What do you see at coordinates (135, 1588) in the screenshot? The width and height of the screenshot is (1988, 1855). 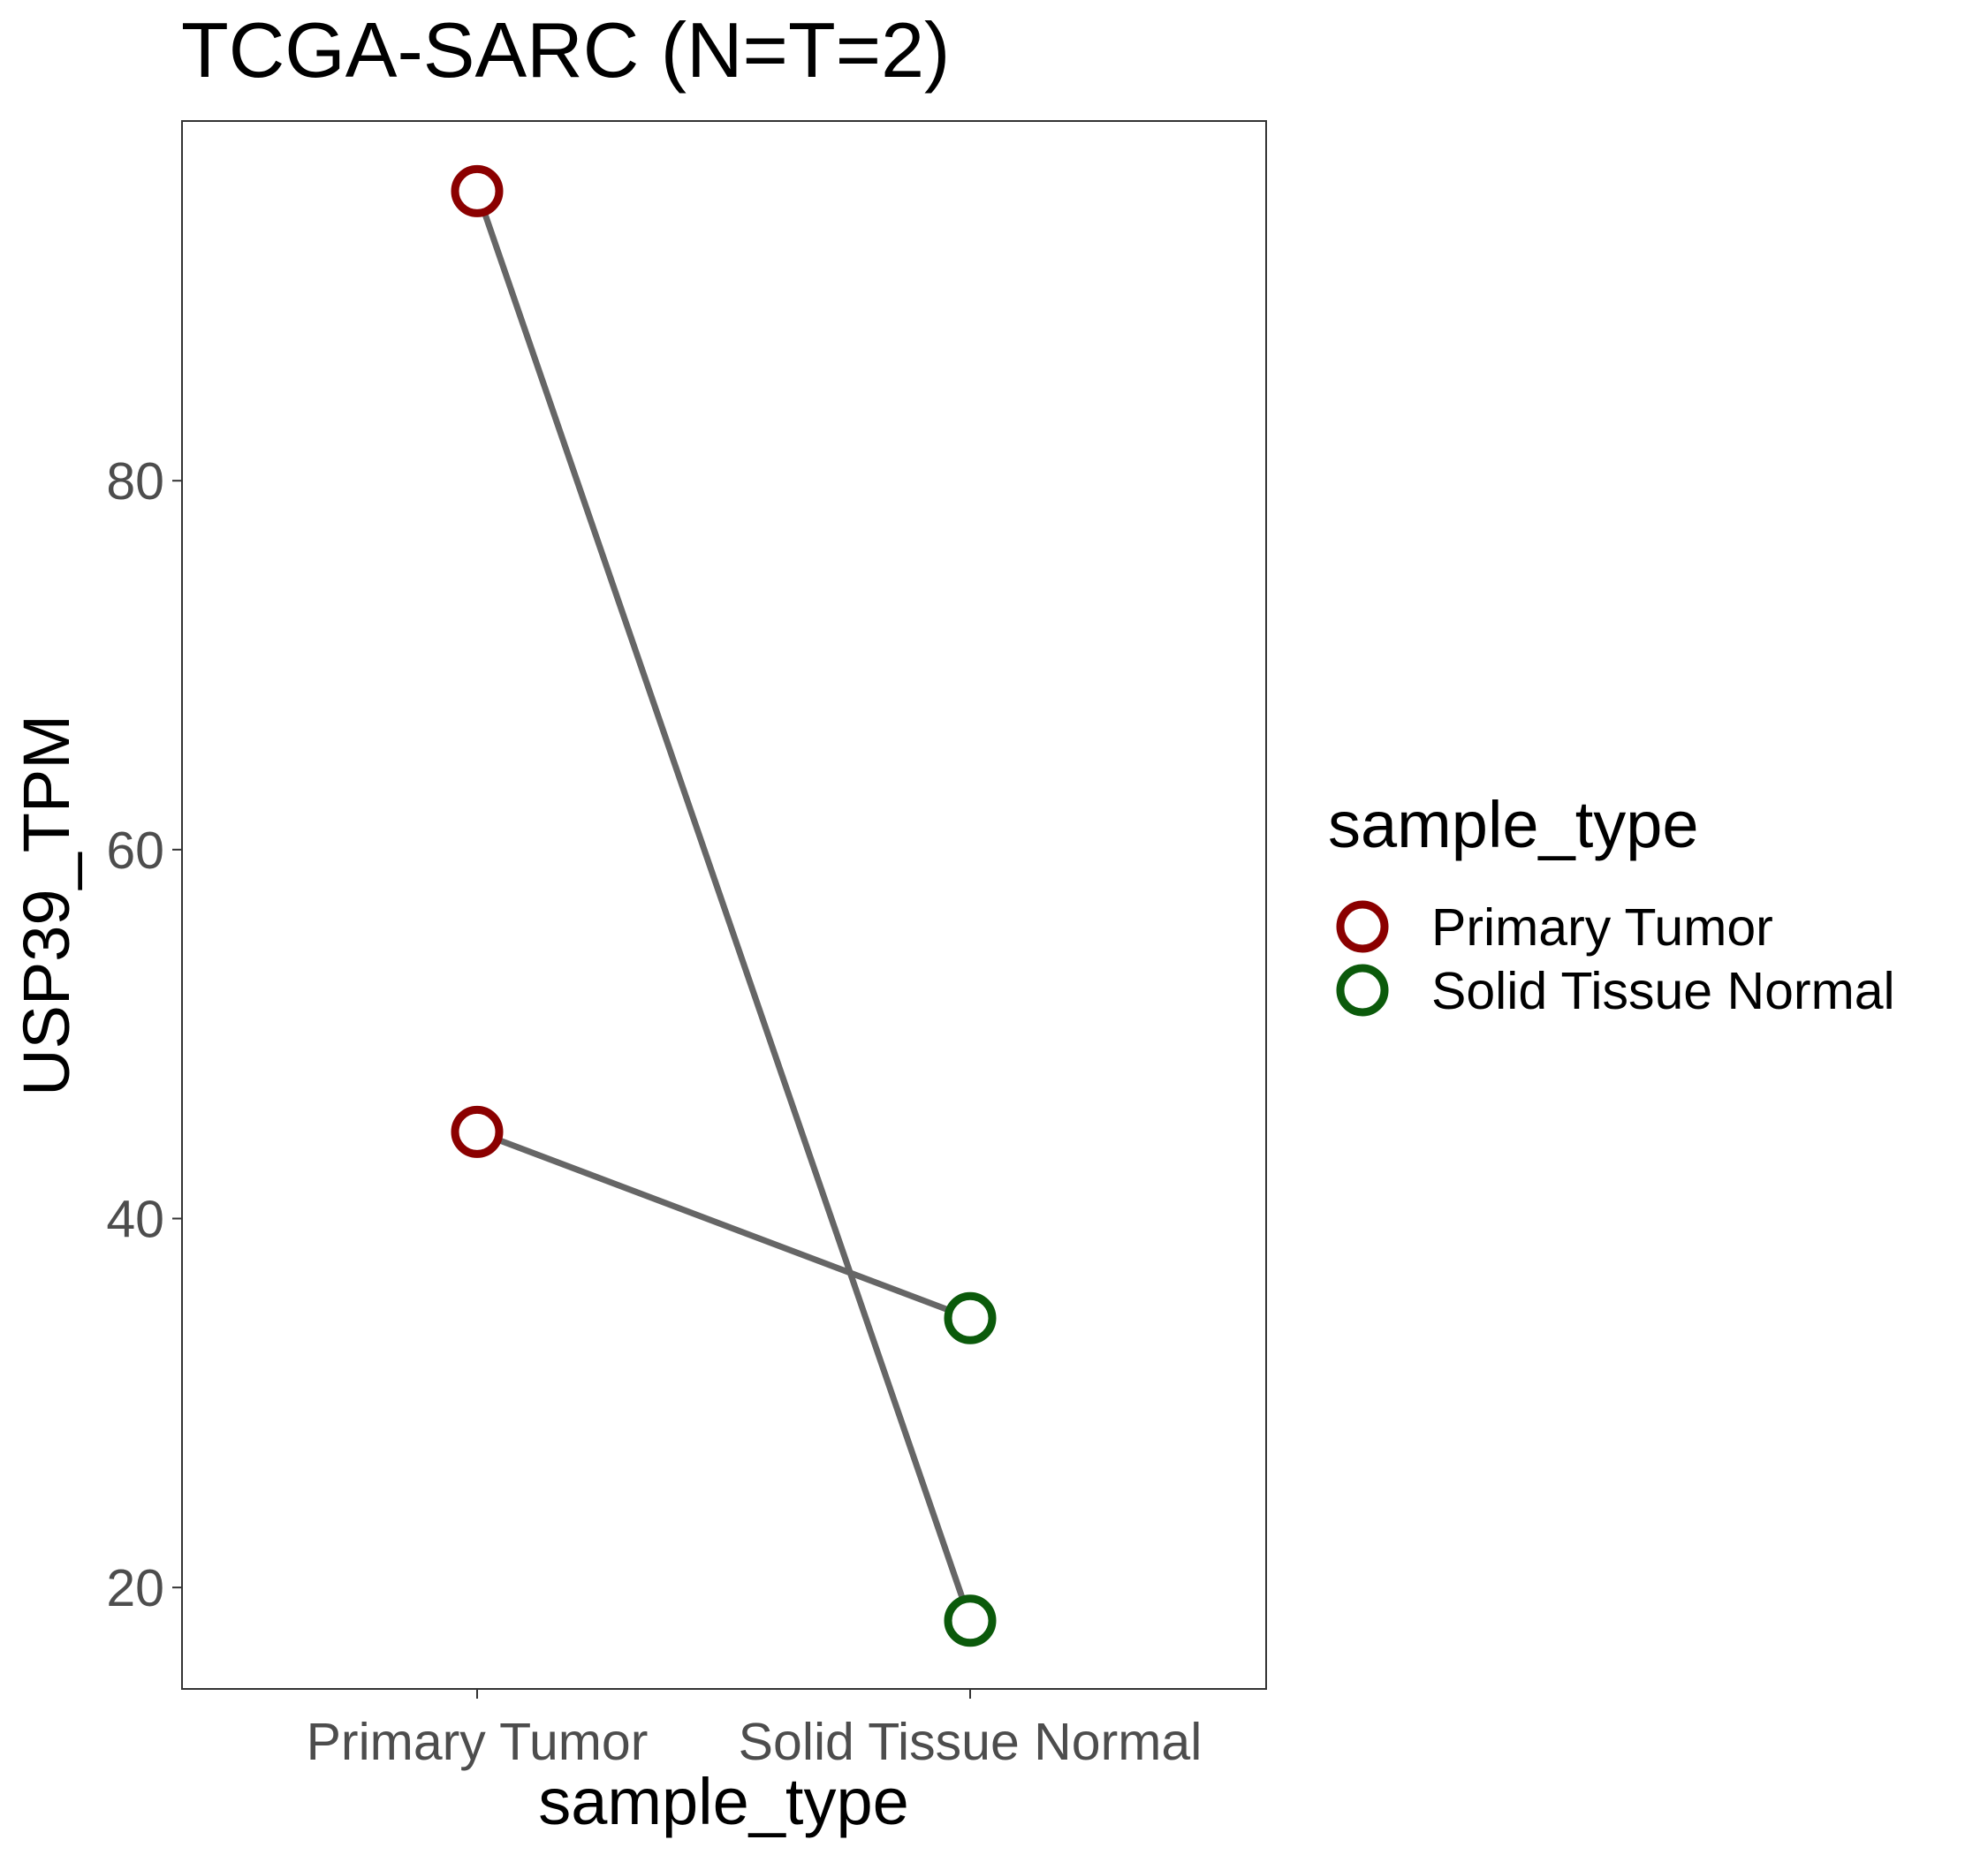 I see `y-tick-label: 20` at bounding box center [135, 1588].